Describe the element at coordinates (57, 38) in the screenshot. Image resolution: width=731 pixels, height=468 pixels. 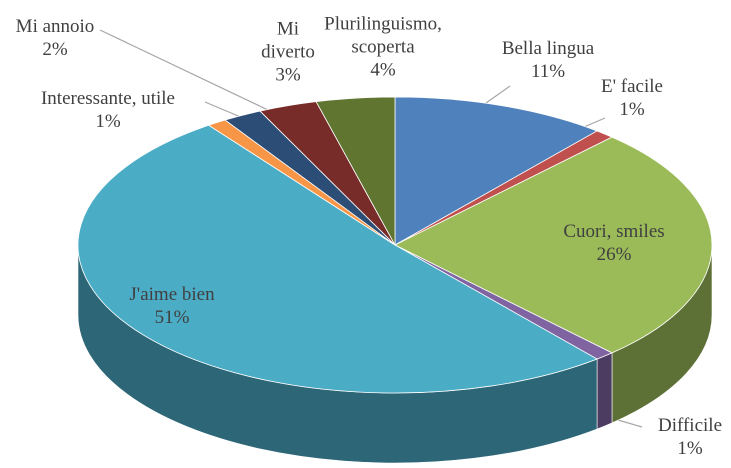
I see `slice-label: Mi annoio 2%` at that location.